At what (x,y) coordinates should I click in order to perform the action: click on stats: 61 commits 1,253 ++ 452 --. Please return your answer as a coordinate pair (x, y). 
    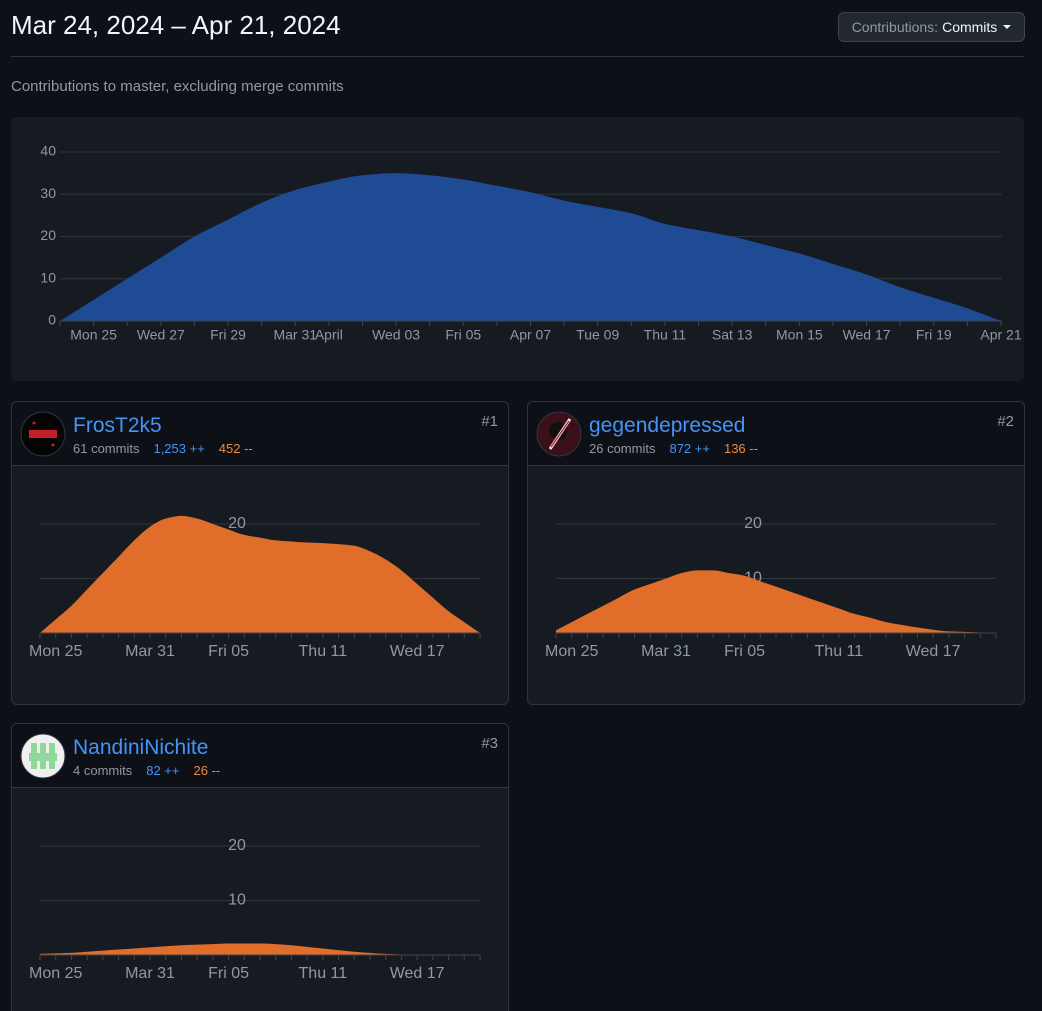
    Looking at the image, I should click on (163, 448).